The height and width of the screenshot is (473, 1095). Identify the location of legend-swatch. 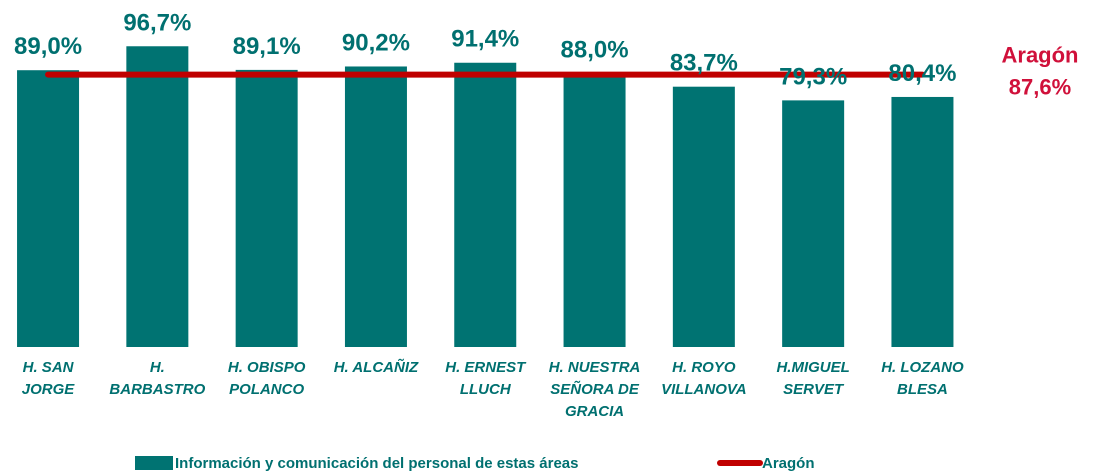
(154, 463).